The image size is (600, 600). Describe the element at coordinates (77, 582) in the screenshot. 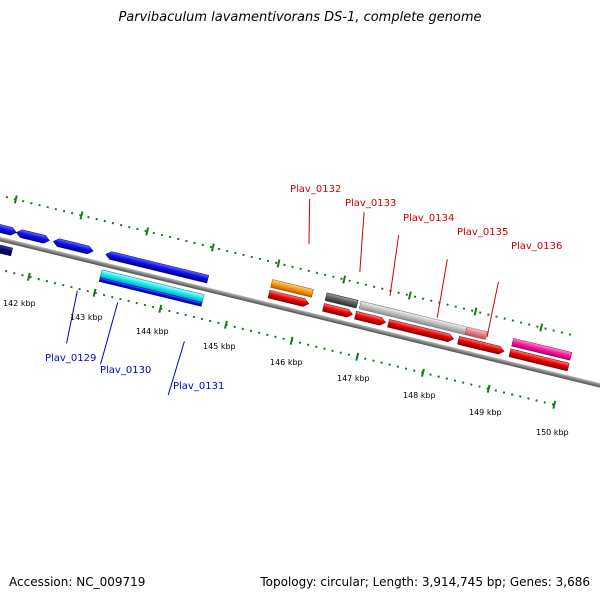

I see `accession-text: Accession: NC_009719` at that location.